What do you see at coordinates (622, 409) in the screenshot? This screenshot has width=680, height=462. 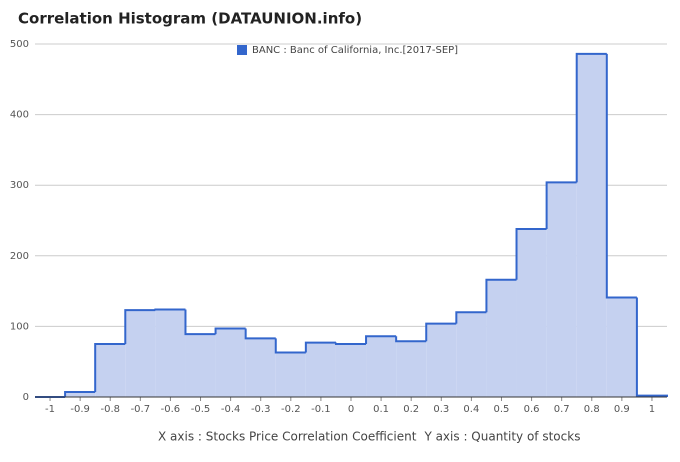 I see `x-tick-label: 0.9` at bounding box center [622, 409].